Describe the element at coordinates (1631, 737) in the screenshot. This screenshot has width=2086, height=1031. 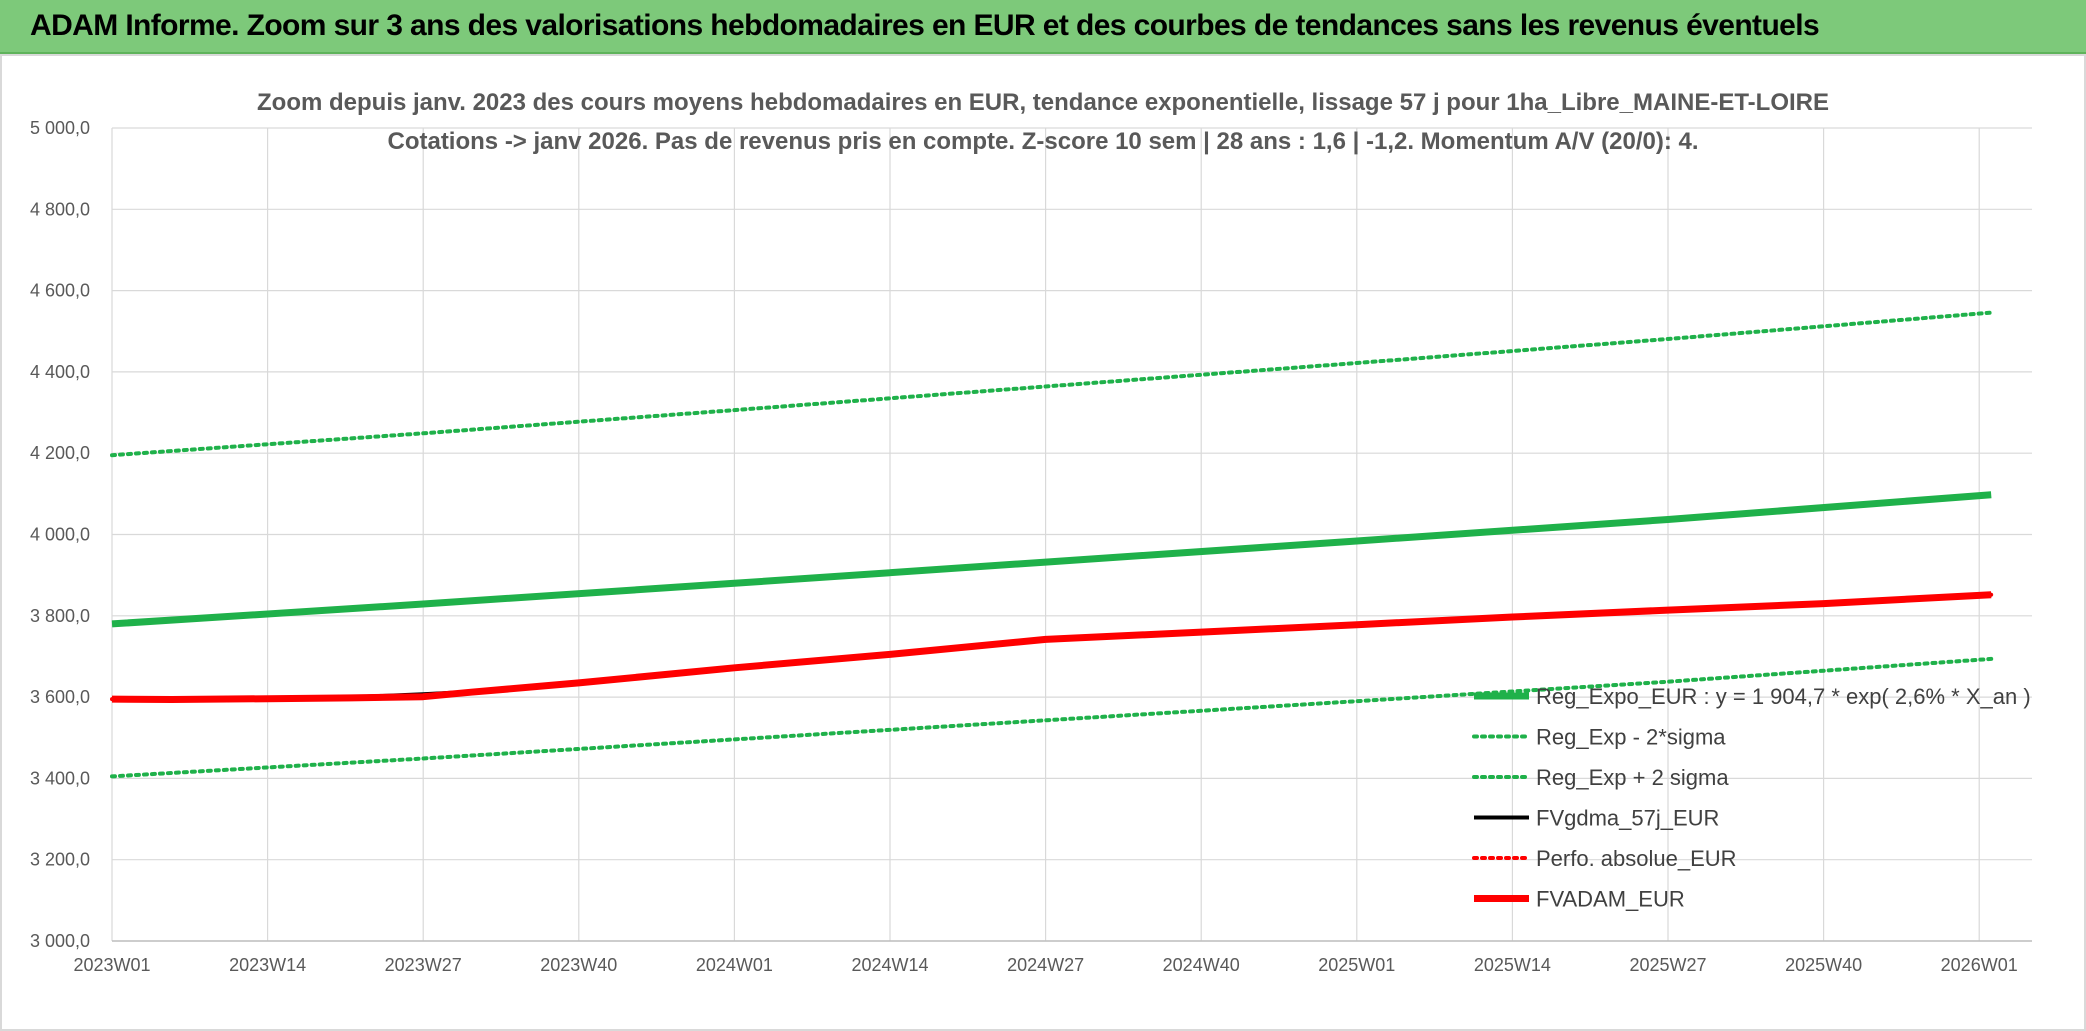
I see `legend-label: Reg_Exp - 2*sigma` at that location.